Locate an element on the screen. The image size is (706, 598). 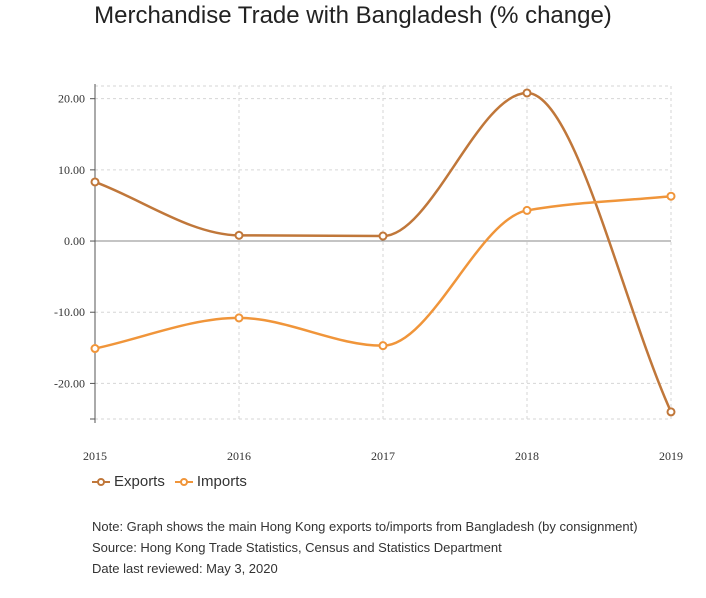
legend-marker-imports is located at coordinates (183, 481).